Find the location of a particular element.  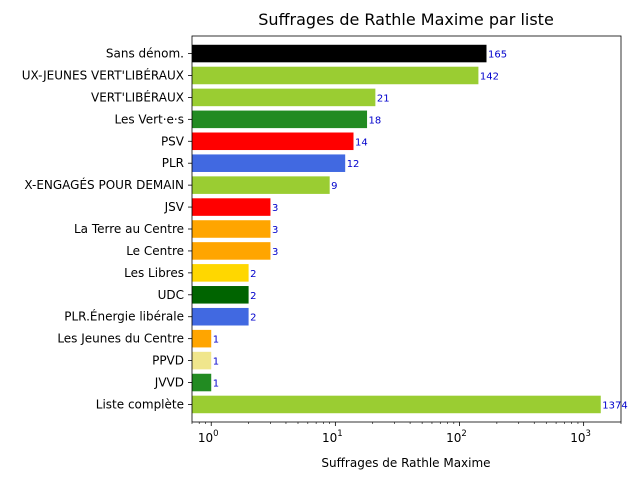

data-label: 9 is located at coordinates (334, 186).